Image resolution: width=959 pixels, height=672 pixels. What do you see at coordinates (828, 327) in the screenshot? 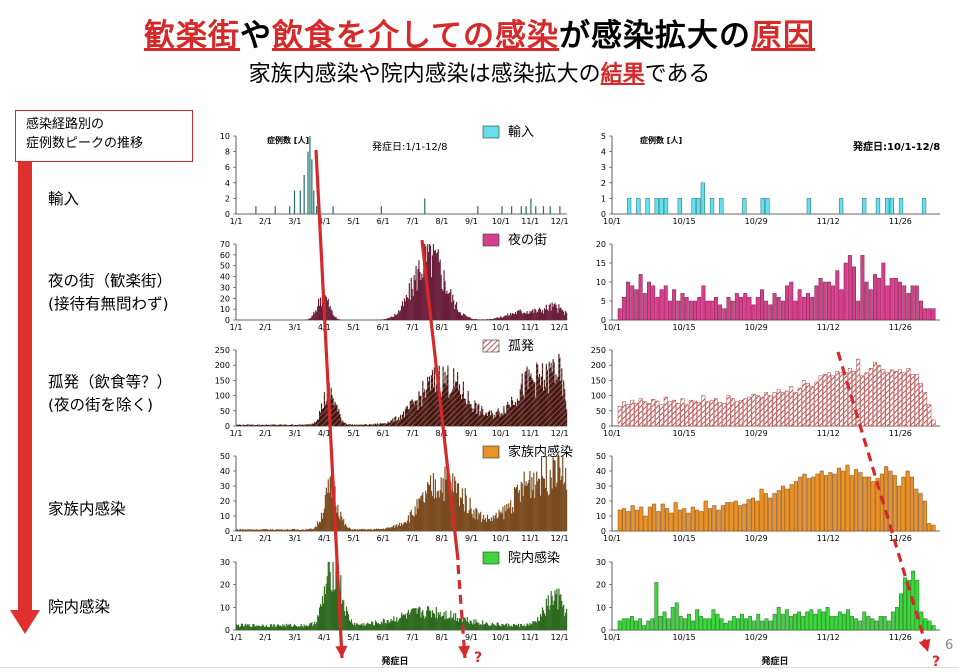
I see `R1-xtick-label: 11/12` at bounding box center [828, 327].